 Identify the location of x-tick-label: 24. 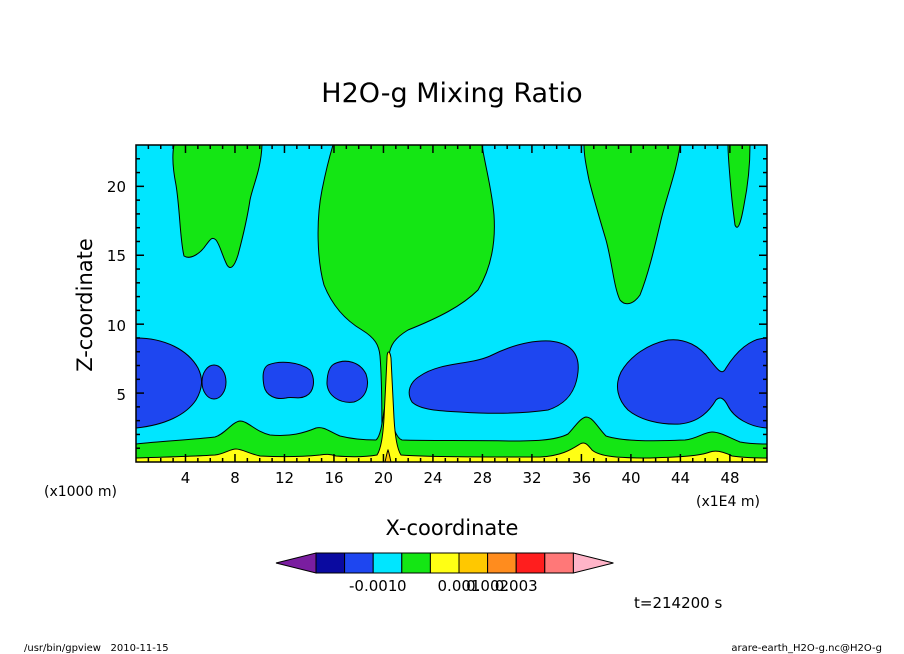
(432, 478).